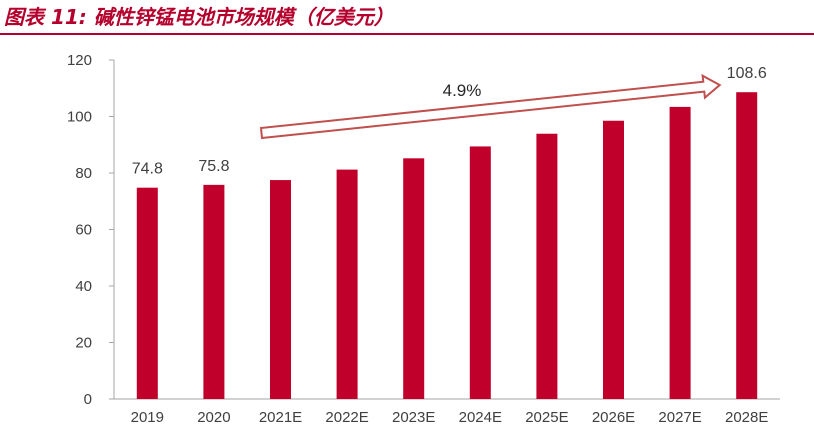 This screenshot has width=814, height=429. I want to click on y-tick-label: 20, so click(83, 343).